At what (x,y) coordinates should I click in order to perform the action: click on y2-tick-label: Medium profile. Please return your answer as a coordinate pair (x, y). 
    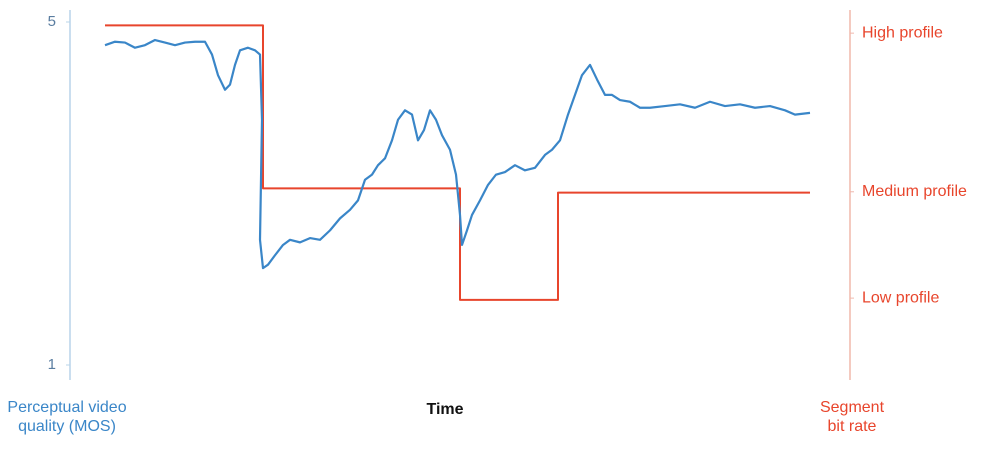
    Looking at the image, I should click on (914, 191).